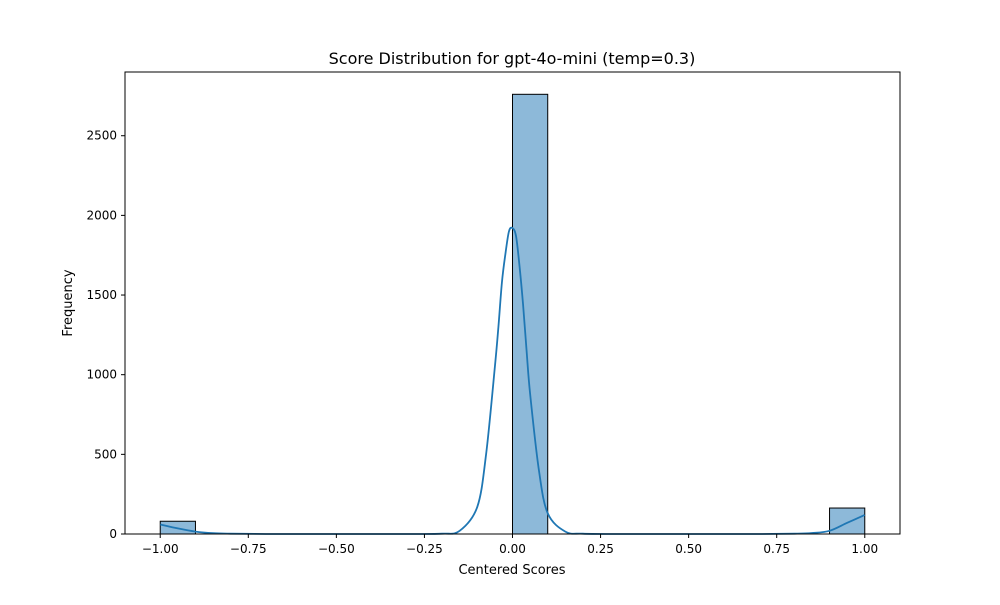  What do you see at coordinates (424, 549) in the screenshot?
I see `x-tick-label: −0.25` at bounding box center [424, 549].